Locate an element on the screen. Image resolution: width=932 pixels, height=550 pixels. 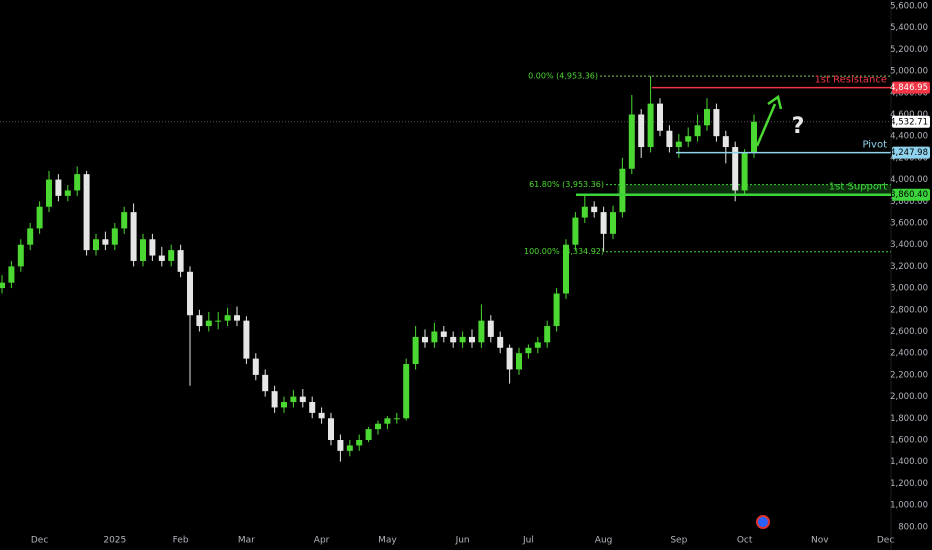
fib-label: 100.00% (3,334.92) is located at coordinates (564, 251).